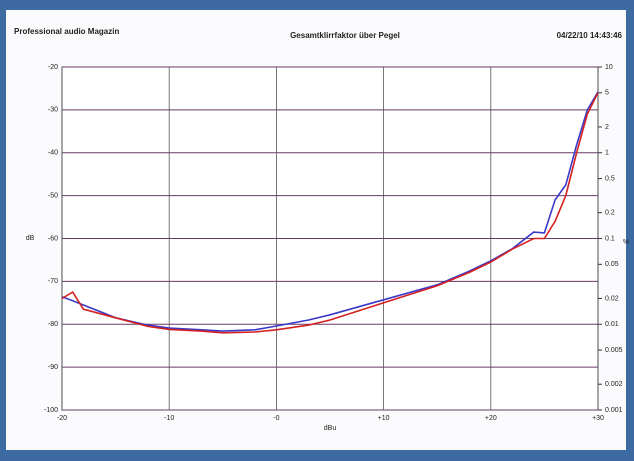  What do you see at coordinates (614, 384) in the screenshot?
I see `y2-tick-label: 0.002` at bounding box center [614, 384].